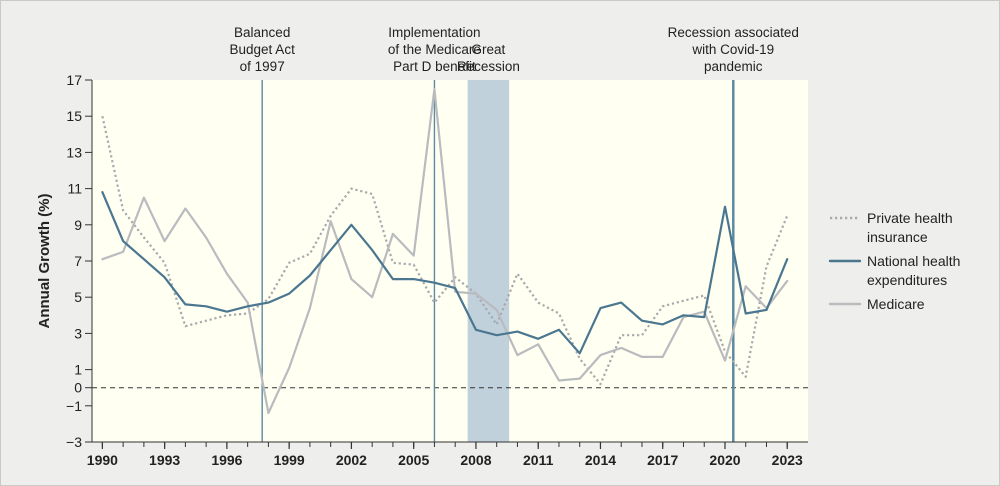 This screenshot has width=1000, height=486. I want to click on x-tick-label: 2002, so click(351, 460).